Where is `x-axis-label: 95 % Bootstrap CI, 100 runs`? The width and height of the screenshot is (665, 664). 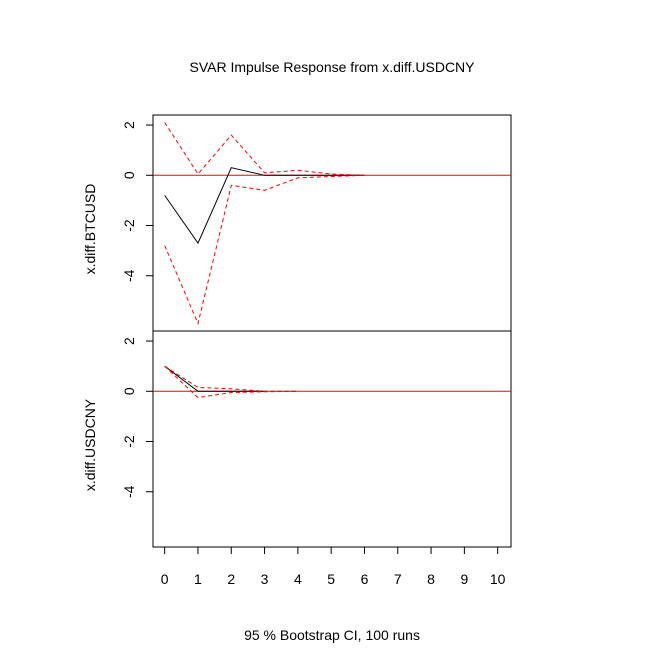 x-axis-label: 95 % Bootstrap CI, 100 runs is located at coordinates (332, 635).